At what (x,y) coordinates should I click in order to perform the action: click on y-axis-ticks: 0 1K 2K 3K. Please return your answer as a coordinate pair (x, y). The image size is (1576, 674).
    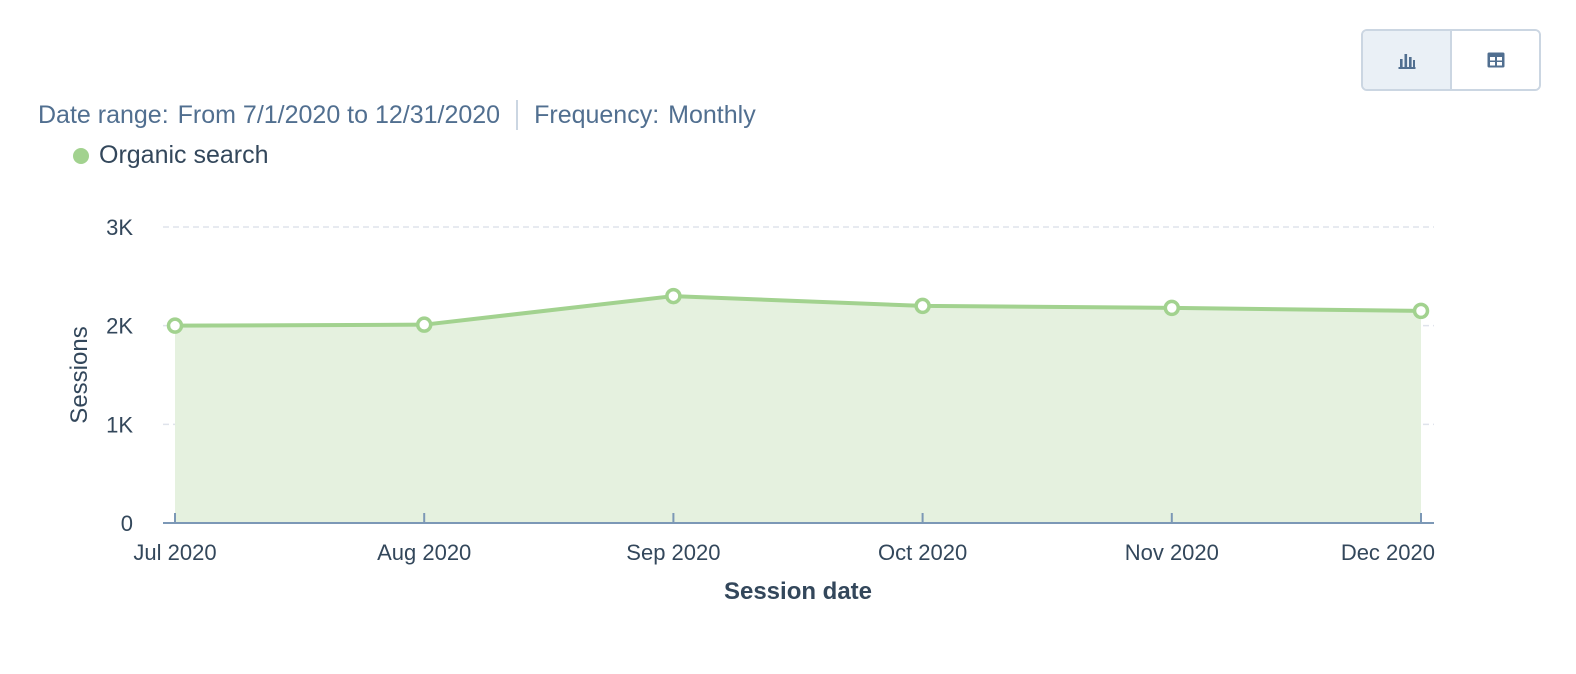
    Looking at the image, I should click on (119, 375).